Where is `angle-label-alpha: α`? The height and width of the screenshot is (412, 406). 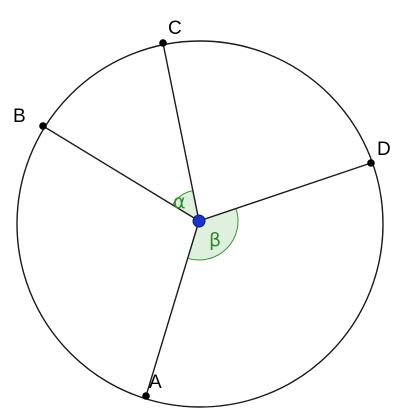 angle-label-alpha: α is located at coordinates (179, 202).